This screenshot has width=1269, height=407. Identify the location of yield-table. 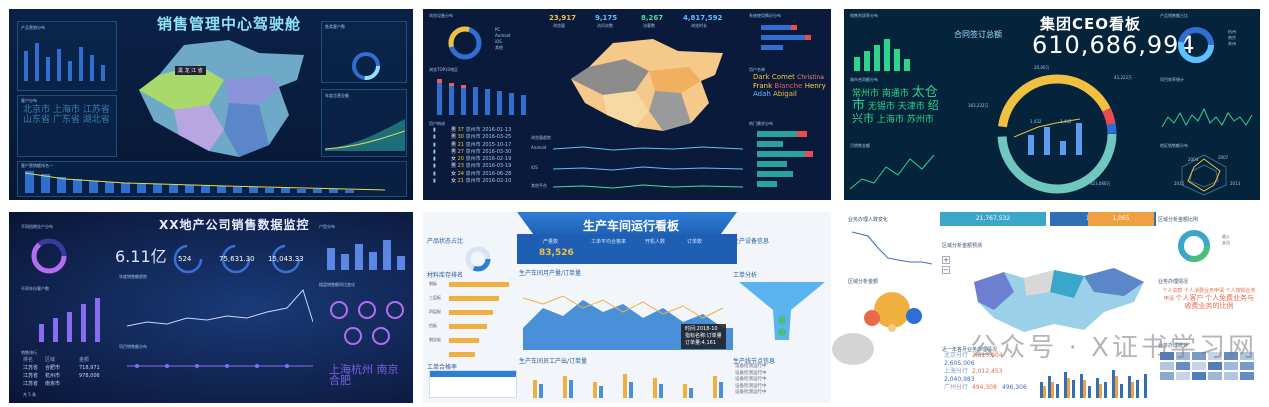
(473, 384).